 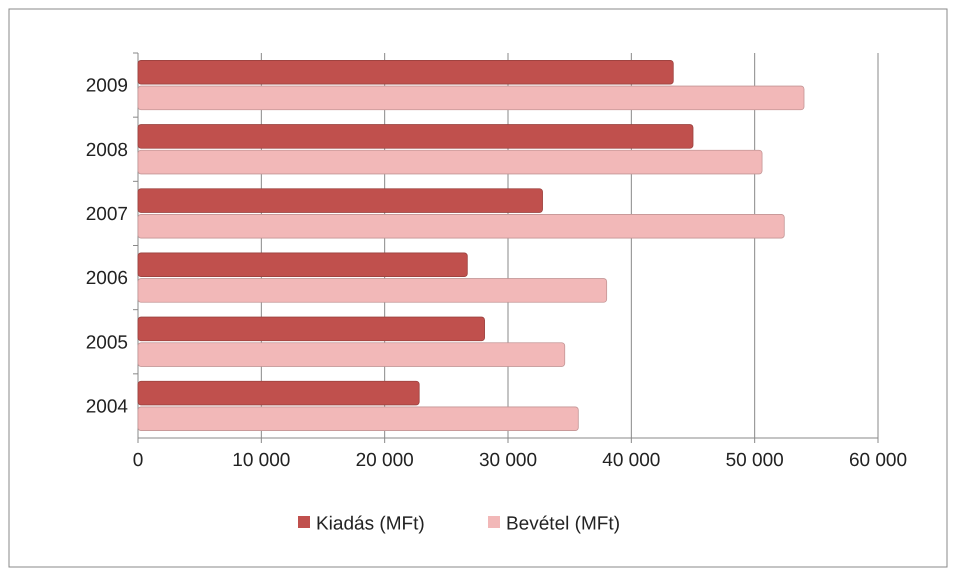 What do you see at coordinates (878, 460) in the screenshot?
I see `x-tick-label: 60 000` at bounding box center [878, 460].